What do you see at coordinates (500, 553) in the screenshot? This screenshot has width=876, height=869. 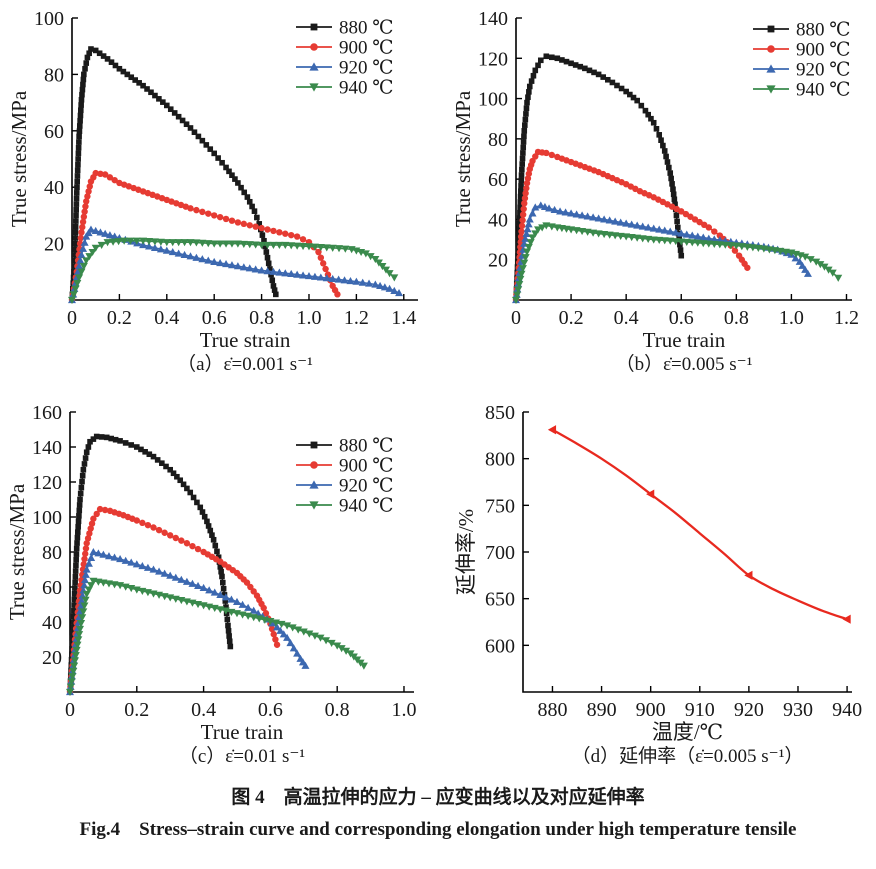 I see `svg-text: 700` at bounding box center [500, 553].